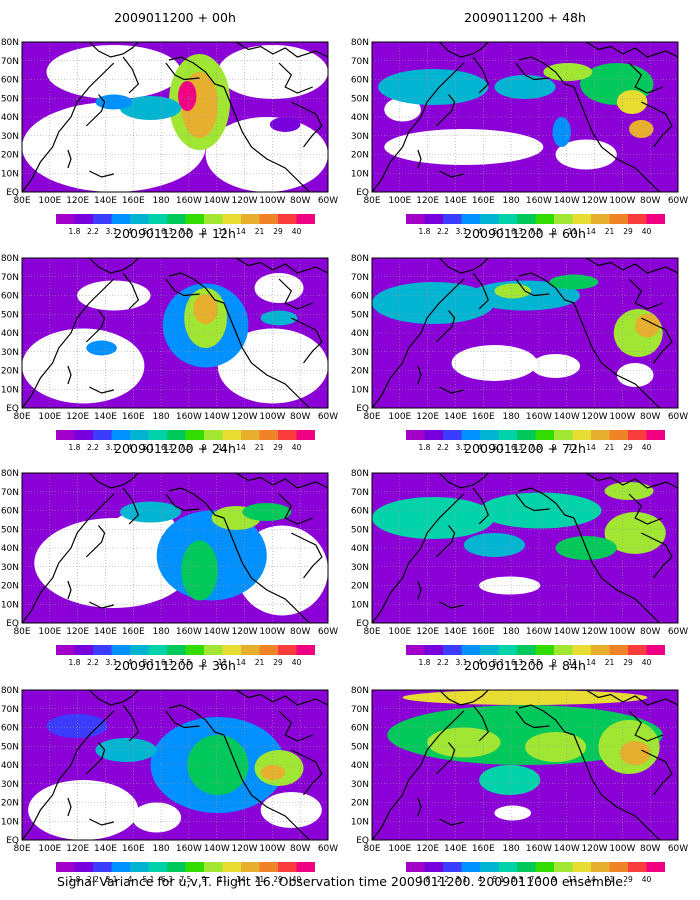 This screenshot has height=900, width=700. What do you see at coordinates (462, 447) in the screenshot?
I see `colorbar-label: 3.1` at bounding box center [462, 447].